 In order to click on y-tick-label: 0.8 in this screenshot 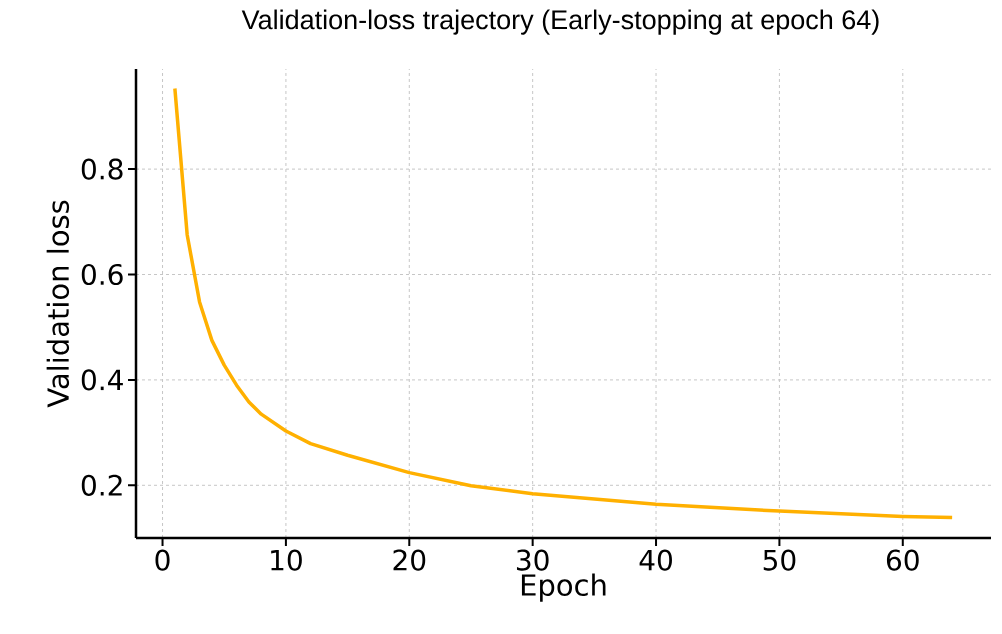, I will do `click(102, 169)`.